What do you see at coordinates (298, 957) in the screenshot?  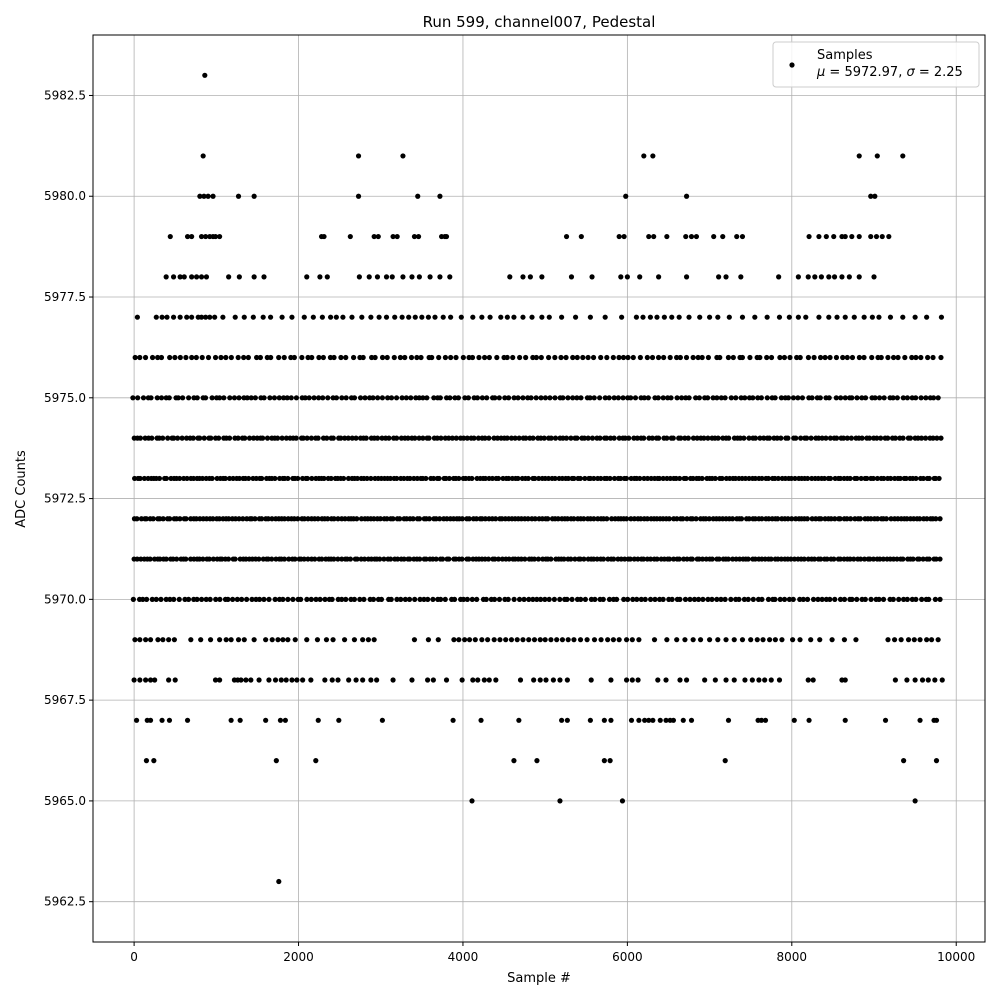 I see `x-tick-label: 2000` at bounding box center [298, 957].